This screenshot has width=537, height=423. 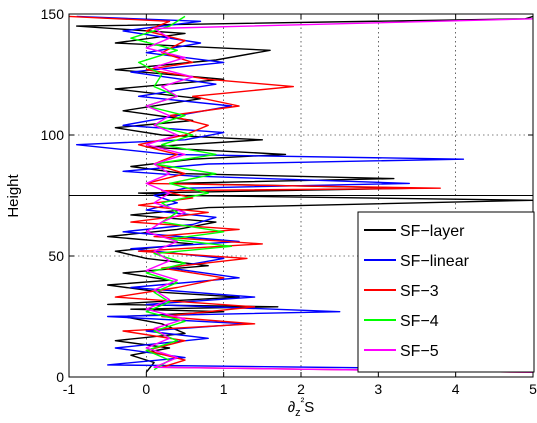 I want to click on legend-entry: SF−4, so click(x=419, y=321).